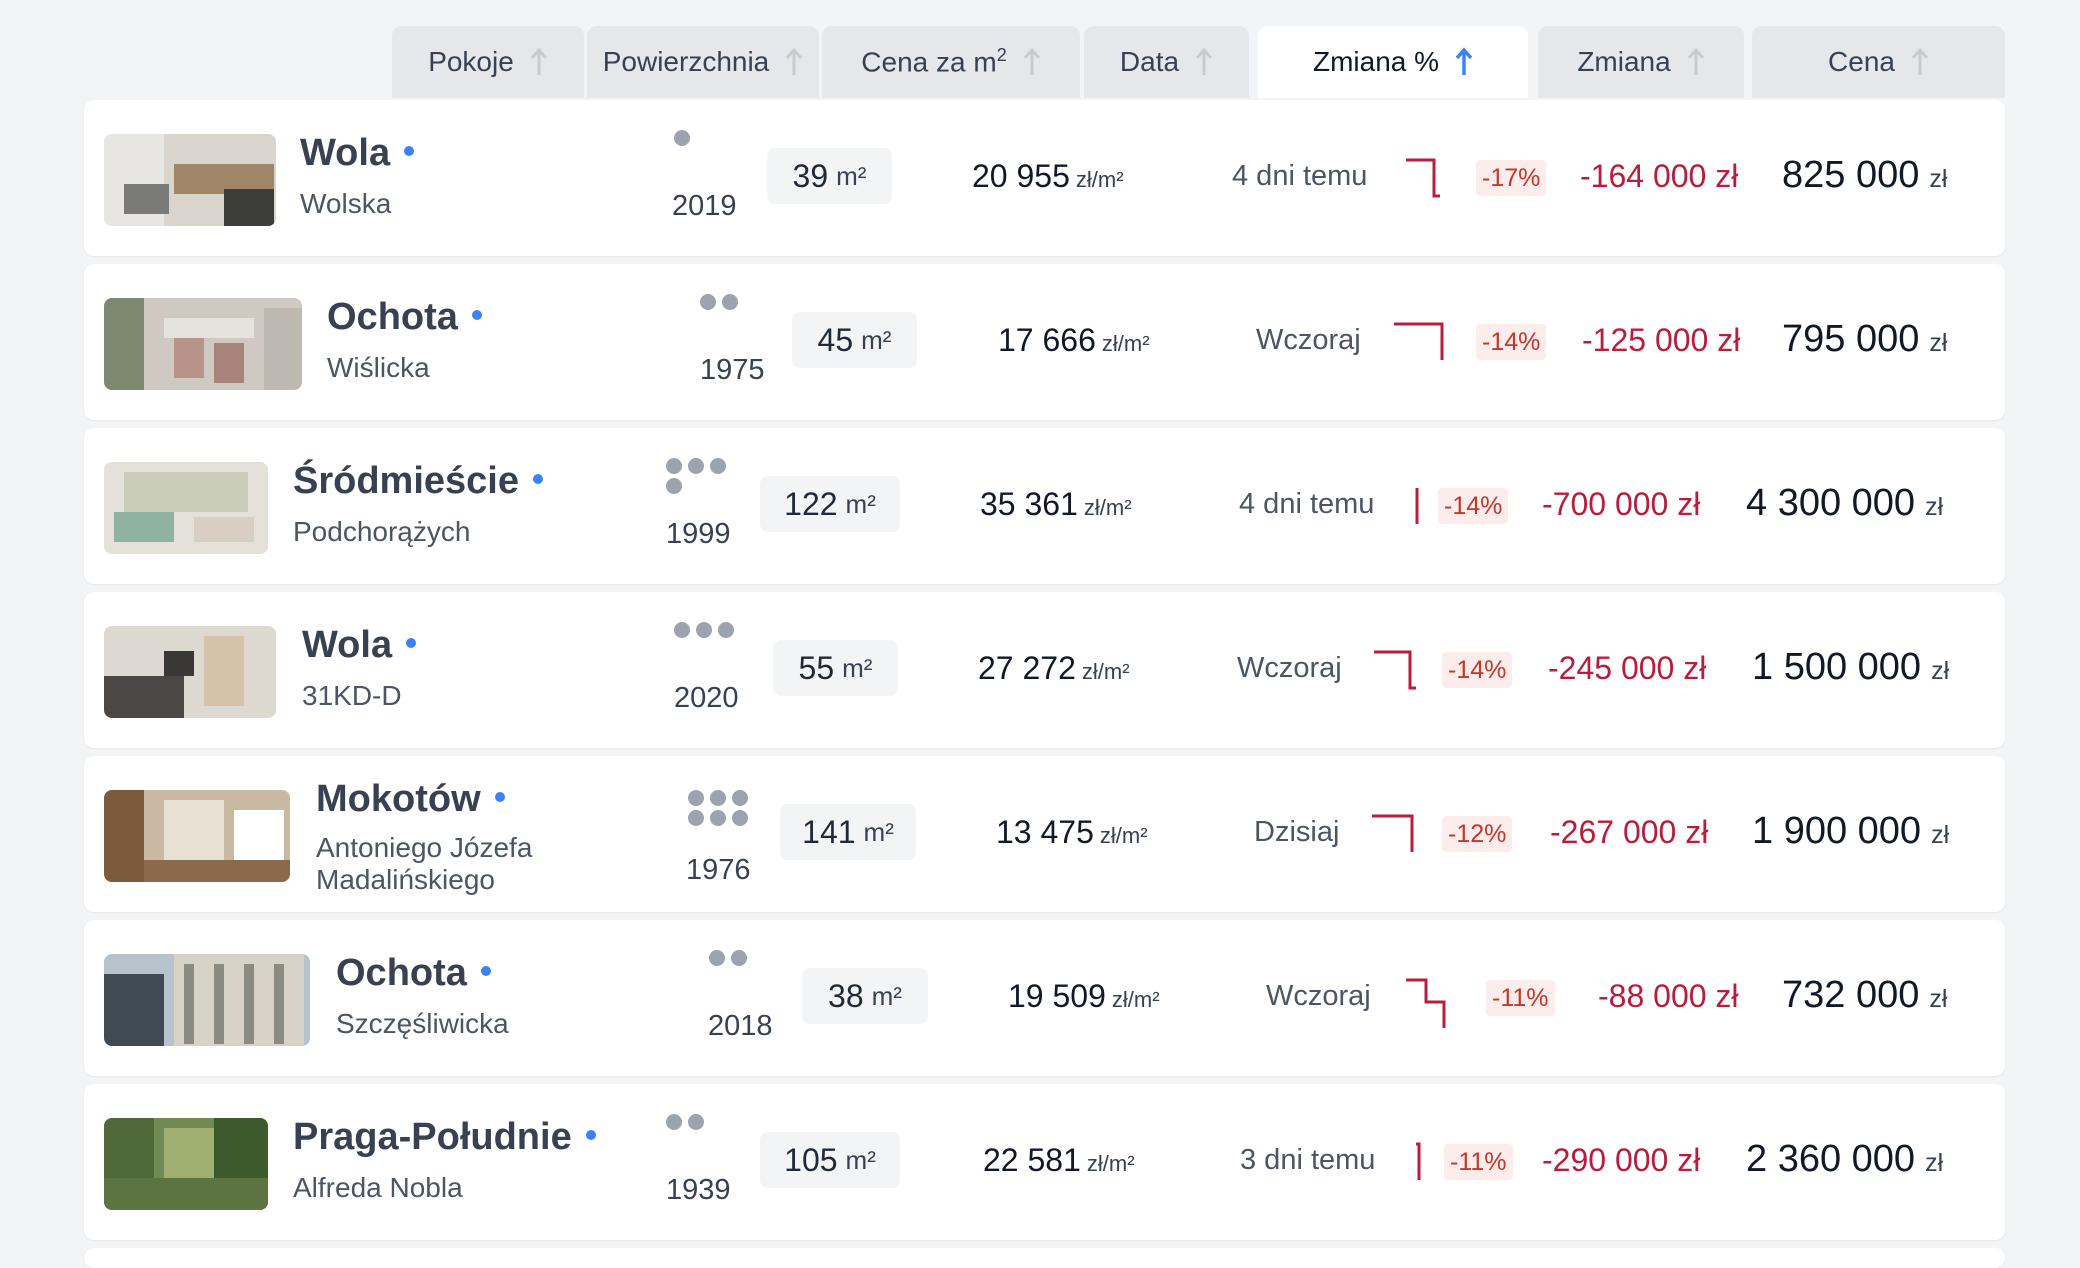 This screenshot has width=2080, height=1268. I want to click on area-badge: 38 m², so click(865, 996).